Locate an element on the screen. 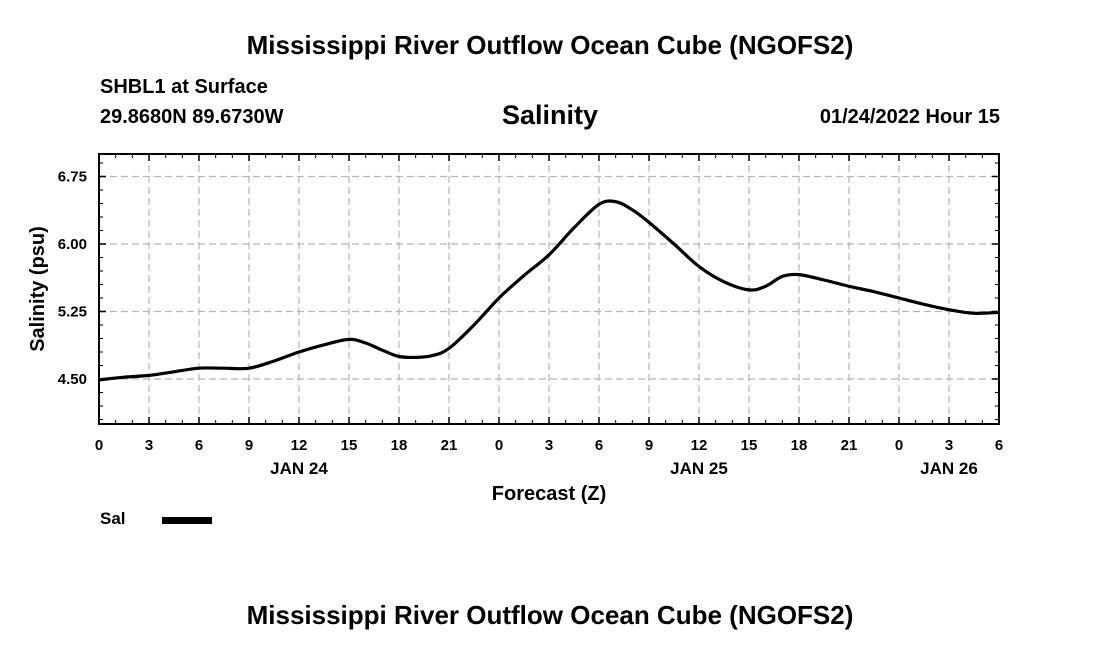 Image resolution: width=1100 pixels, height=650 pixels. station-coordinates: 29.8680N 89.6730W is located at coordinates (192, 117).